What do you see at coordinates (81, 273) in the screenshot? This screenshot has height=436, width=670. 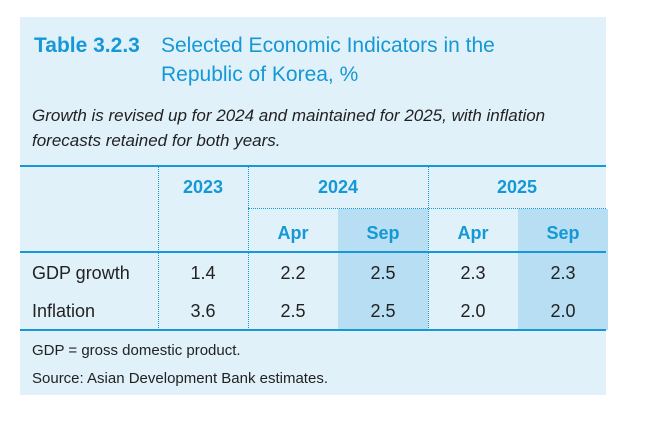 I see `row-label: GDP growth` at bounding box center [81, 273].